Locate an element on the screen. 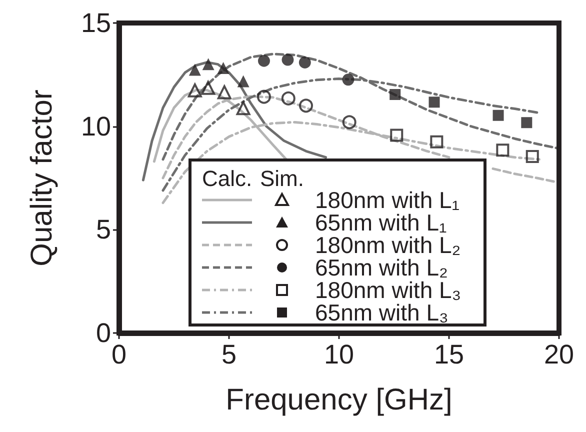 This screenshot has height=432, width=586. x-tick-label: 5 is located at coordinates (229, 355).